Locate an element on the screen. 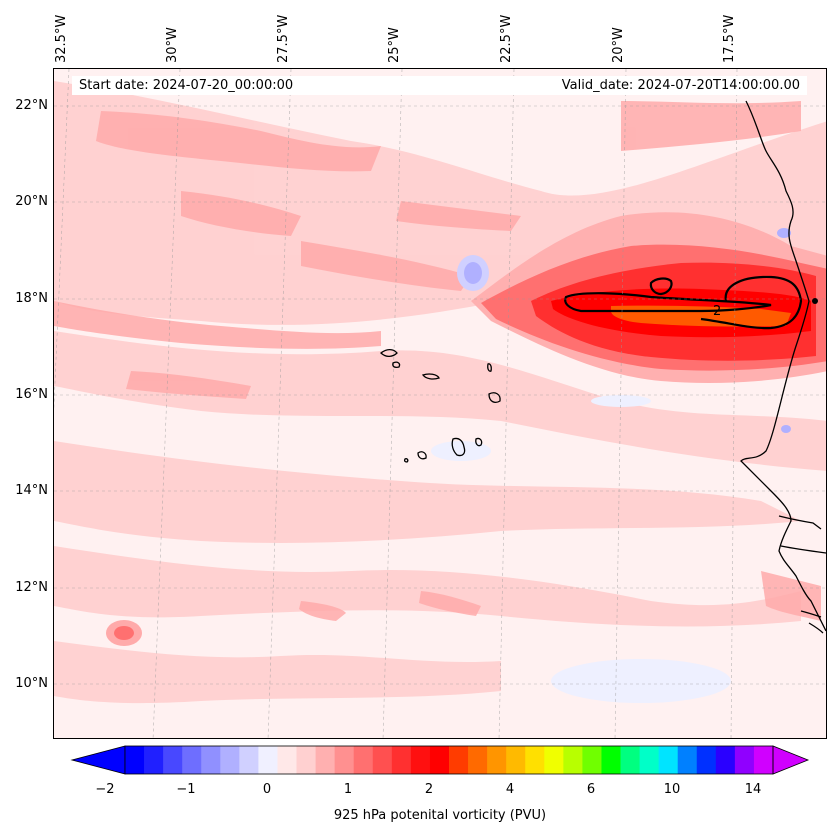 This screenshot has width=837, height=836. colorbar-tick-label: 2 is located at coordinates (429, 789).